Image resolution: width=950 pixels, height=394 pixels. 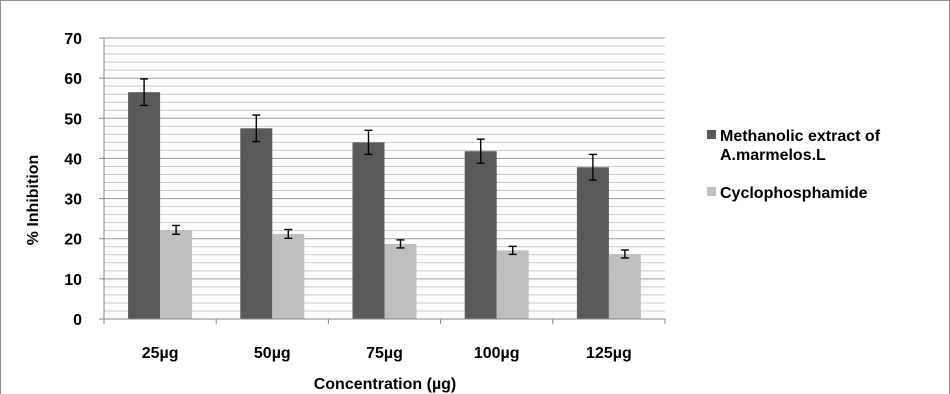 What do you see at coordinates (73, 119) in the screenshot?
I see `y-tick-label: 50` at bounding box center [73, 119].